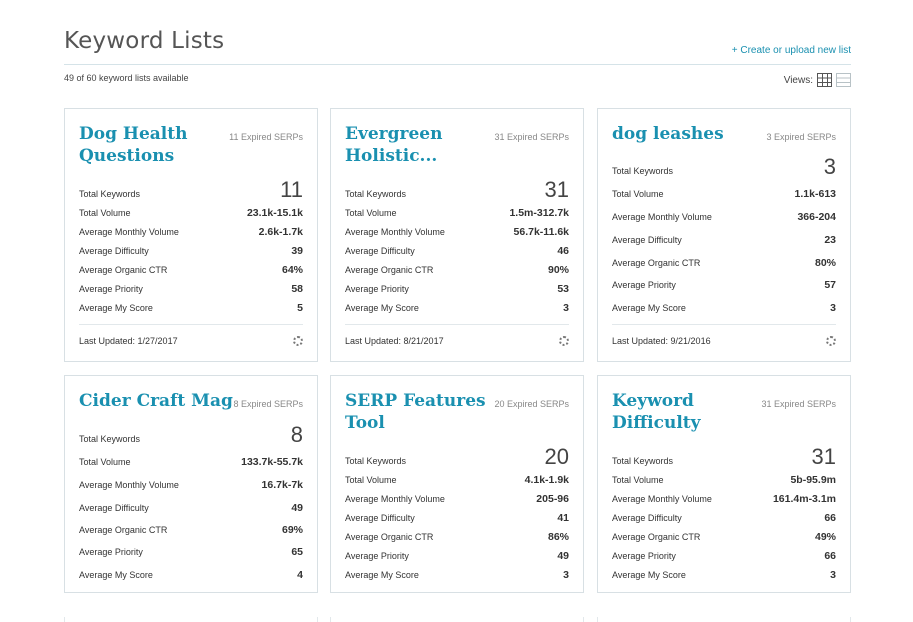 The image size is (913, 622). What do you see at coordinates (724, 518) in the screenshot?
I see `stat-avg-difficulty: Average Difficulty 66` at bounding box center [724, 518].